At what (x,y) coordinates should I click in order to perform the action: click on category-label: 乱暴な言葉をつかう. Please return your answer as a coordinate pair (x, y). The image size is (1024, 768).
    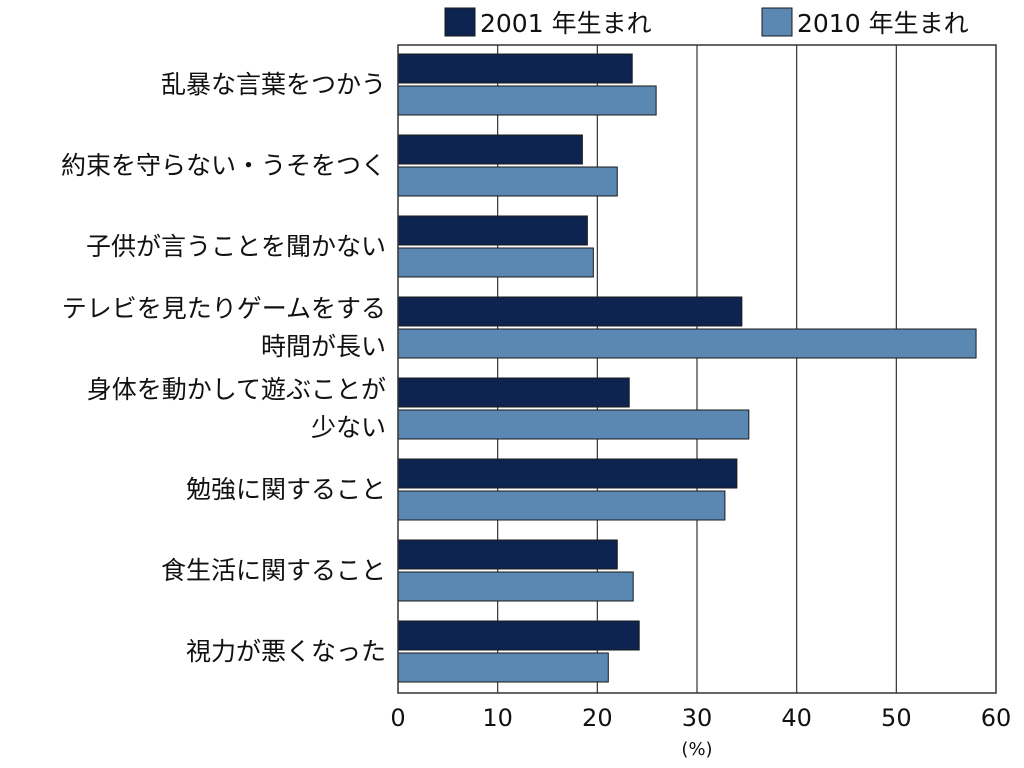
    Looking at the image, I should click on (273, 84).